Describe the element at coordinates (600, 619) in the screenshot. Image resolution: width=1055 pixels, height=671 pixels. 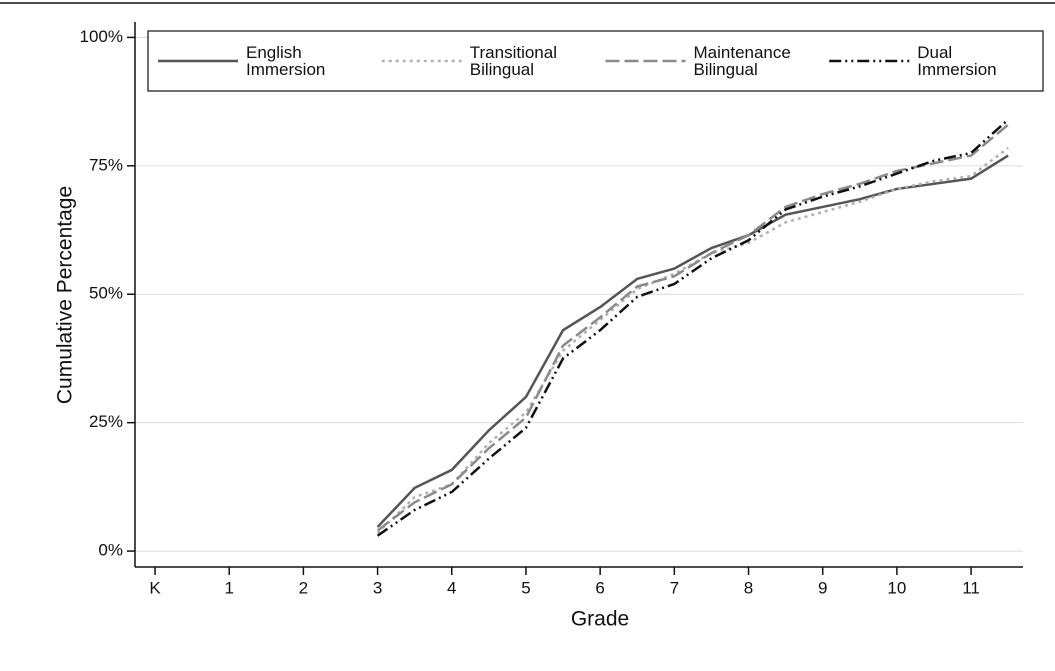
I see `x-axis-label: Grade` at that location.